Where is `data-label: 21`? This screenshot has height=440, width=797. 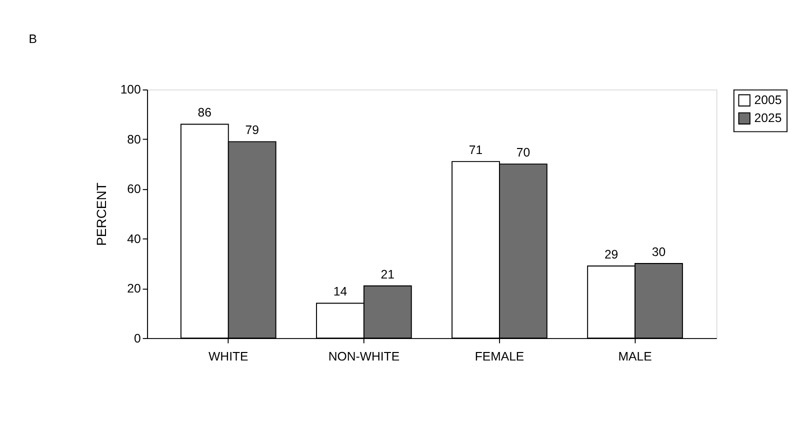 data-label: 21 is located at coordinates (387, 274).